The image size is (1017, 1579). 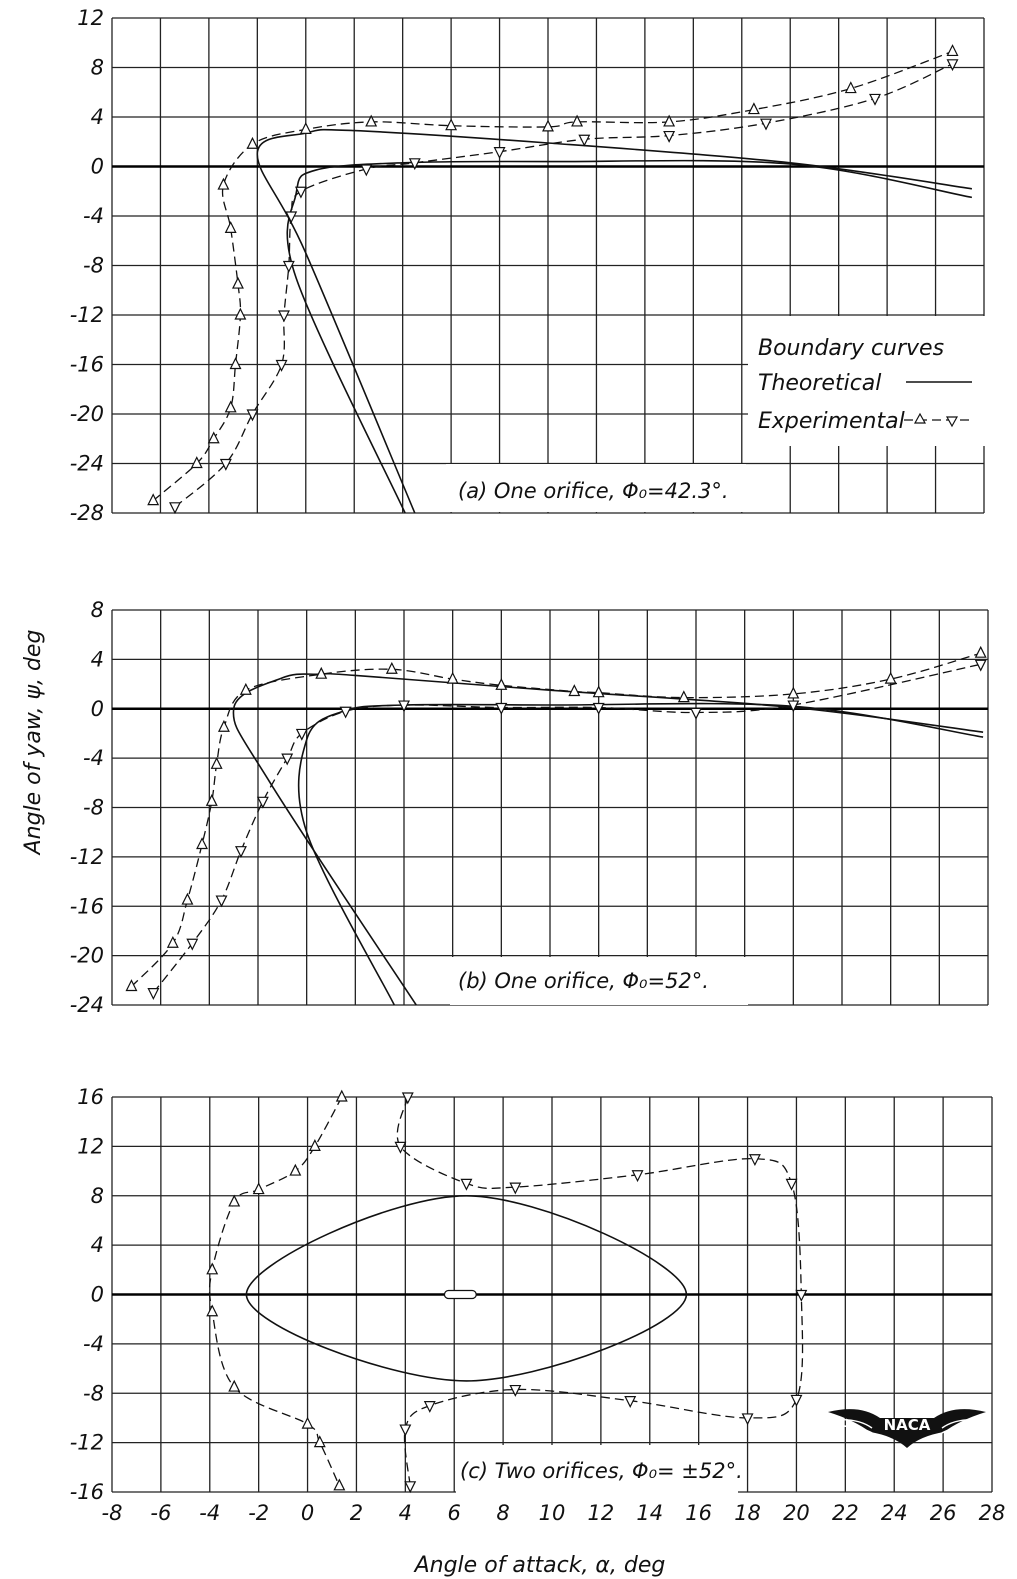 What do you see at coordinates (209, 1513) in the screenshot?
I see `x-tick-label: -4` at bounding box center [209, 1513].